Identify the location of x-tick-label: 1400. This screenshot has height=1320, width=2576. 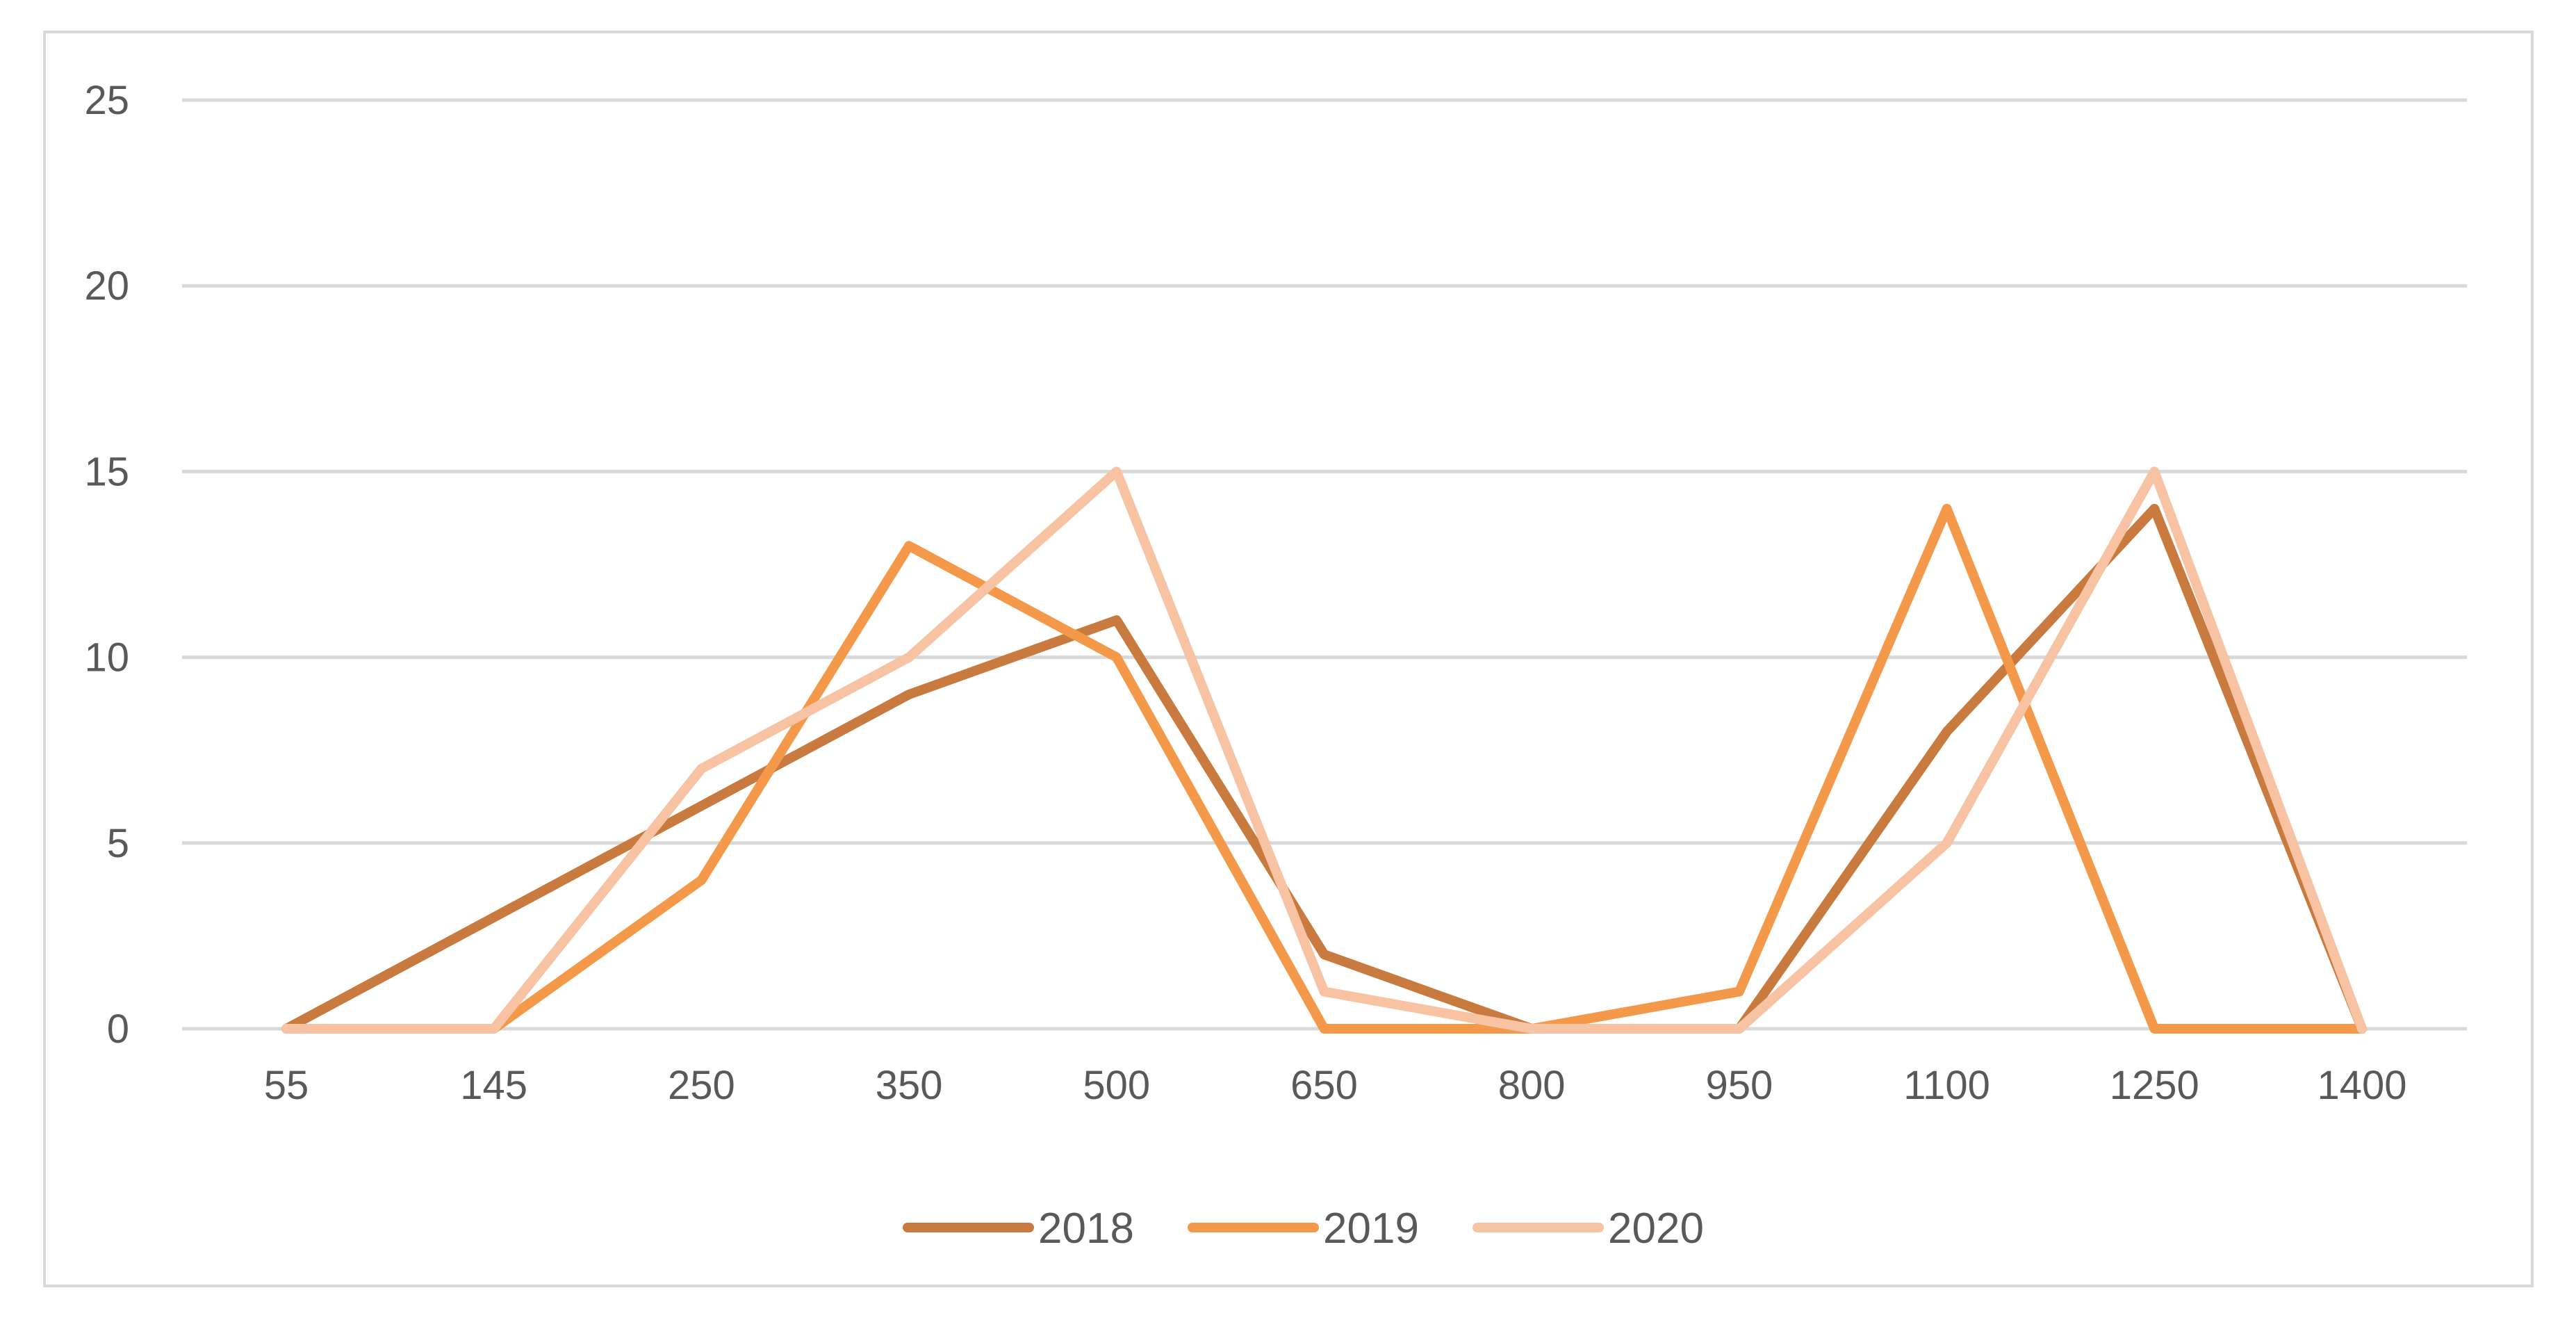
(2361, 1086).